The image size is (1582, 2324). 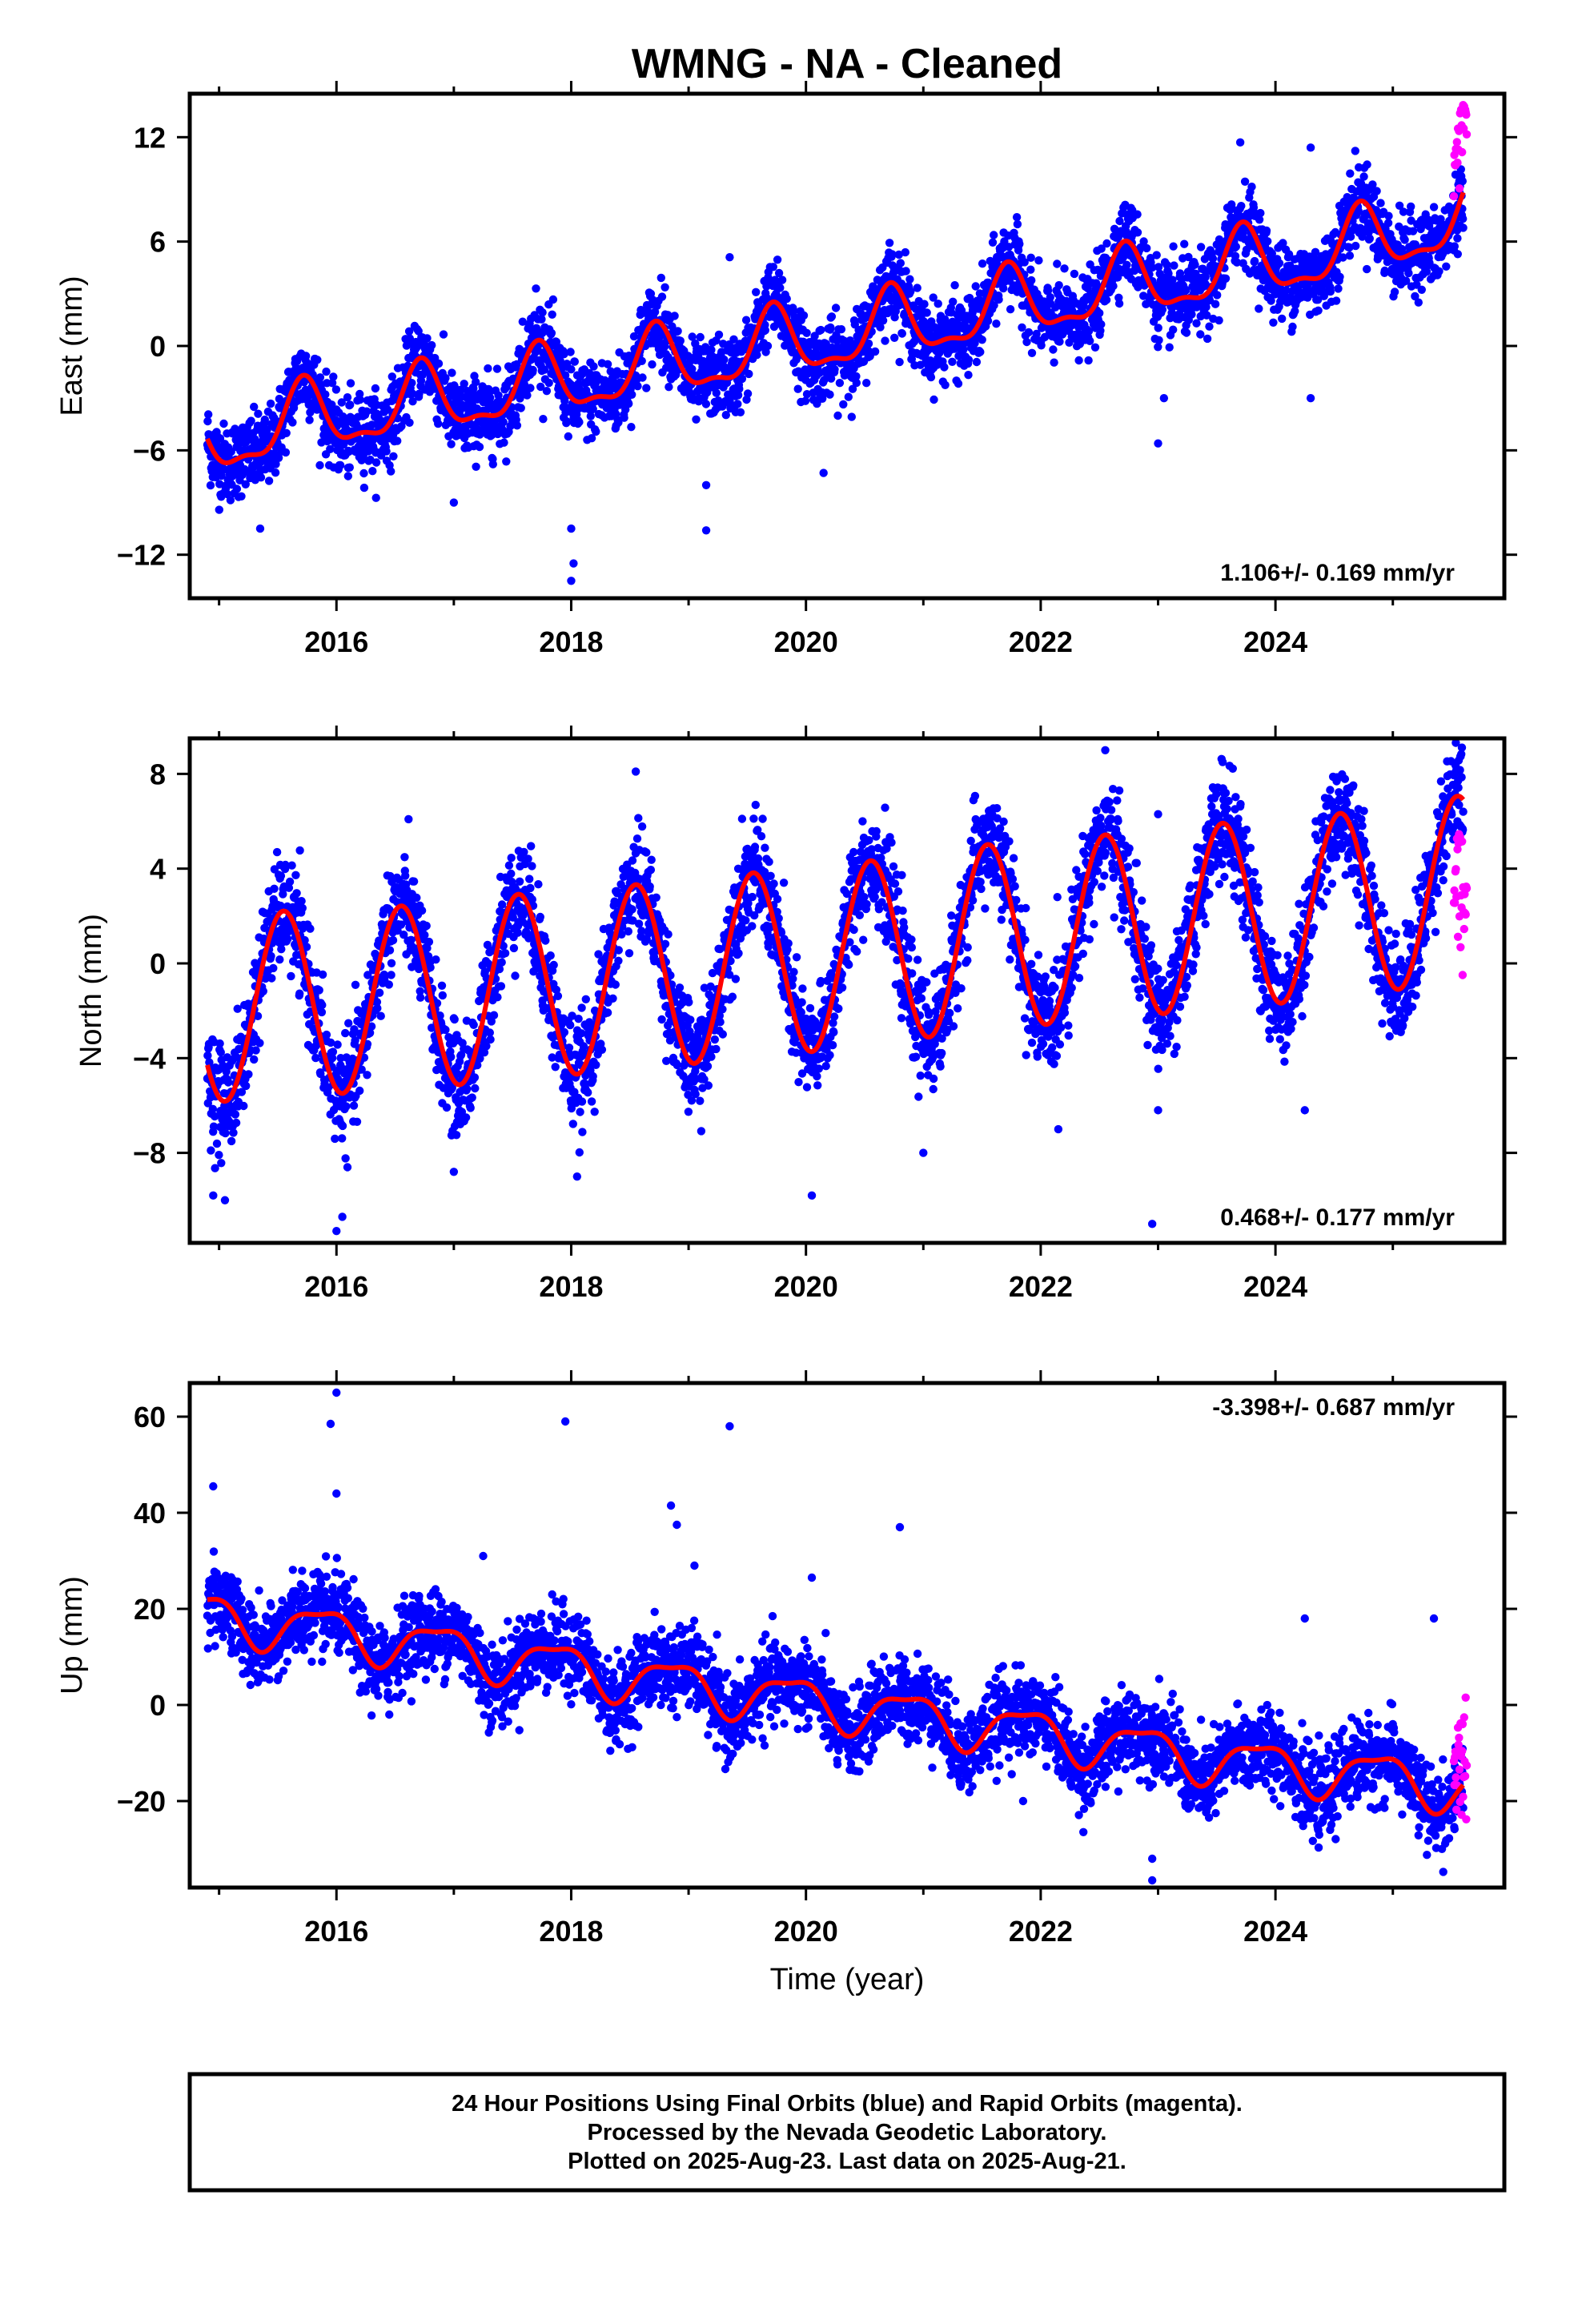 I want to click on rapid-orbit-points, so click(x=1461, y=151).